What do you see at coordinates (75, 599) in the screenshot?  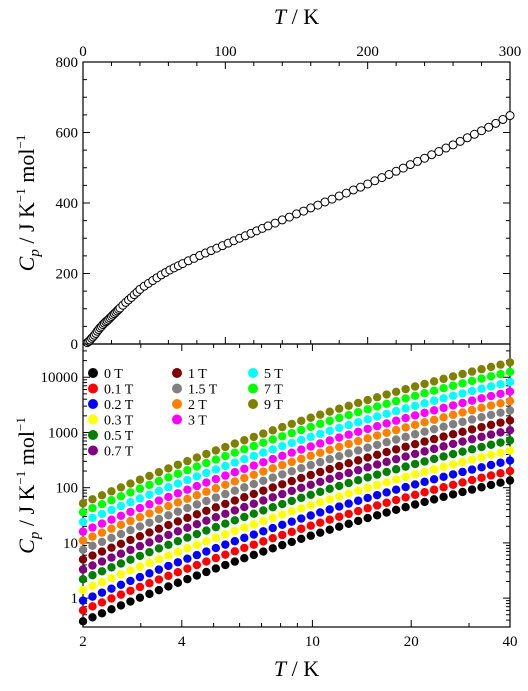 I see `bottom-y-tick-label: 1` at bounding box center [75, 599].